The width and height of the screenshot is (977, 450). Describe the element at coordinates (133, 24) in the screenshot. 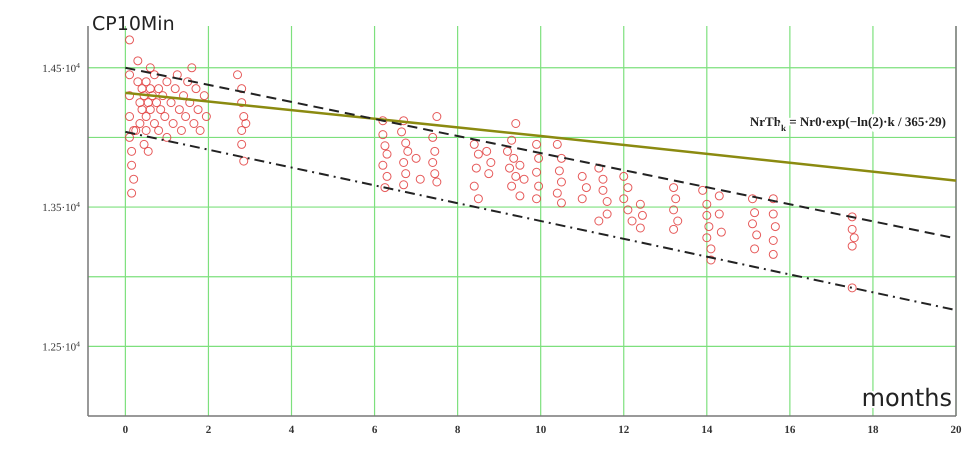

I see `y-axis-title: CP10Min` at that location.